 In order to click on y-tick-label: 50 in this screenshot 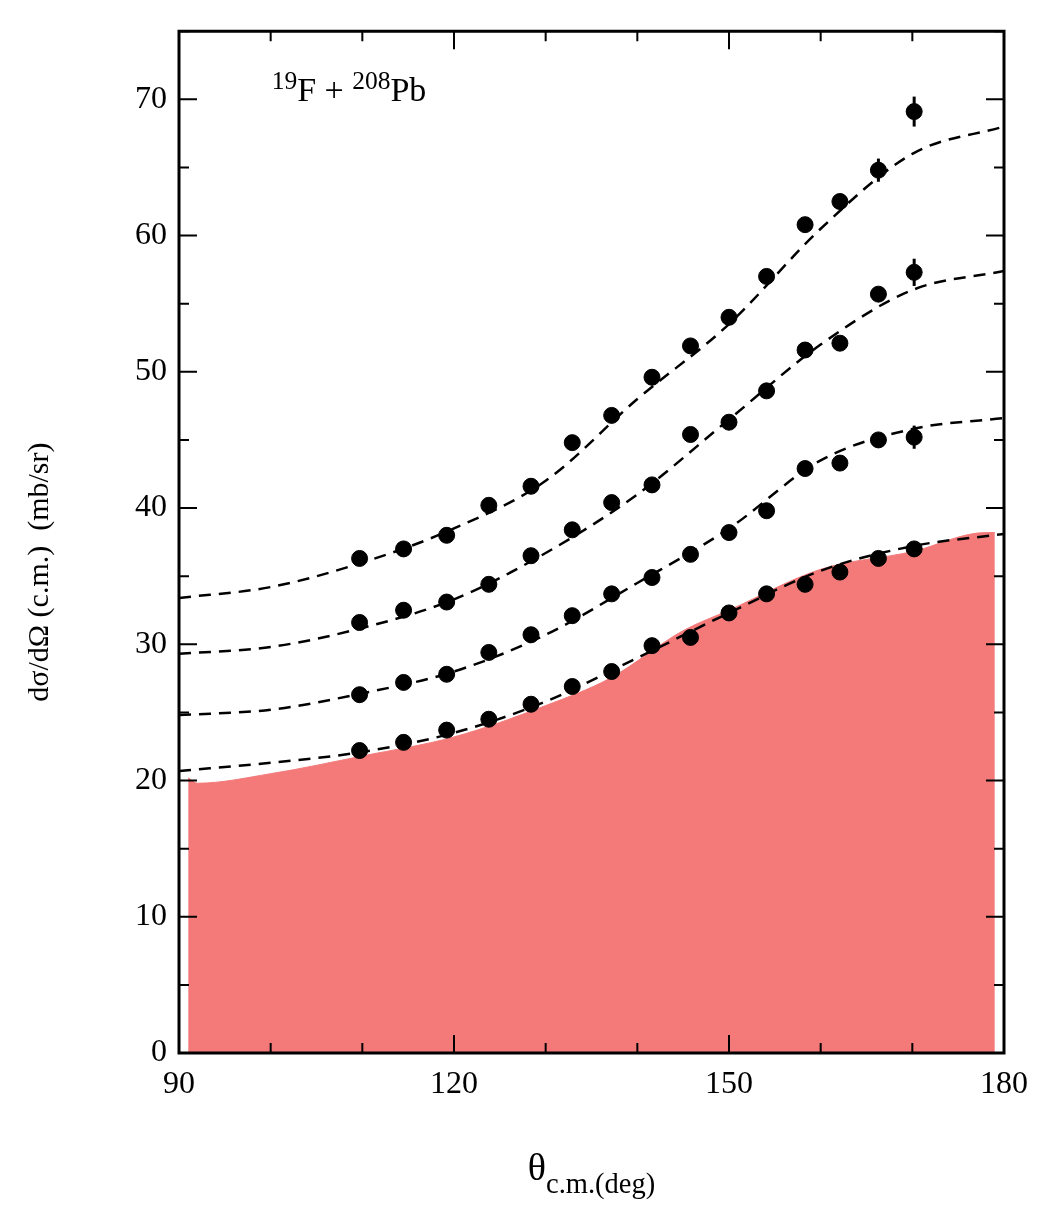, I will do `click(151, 369)`.